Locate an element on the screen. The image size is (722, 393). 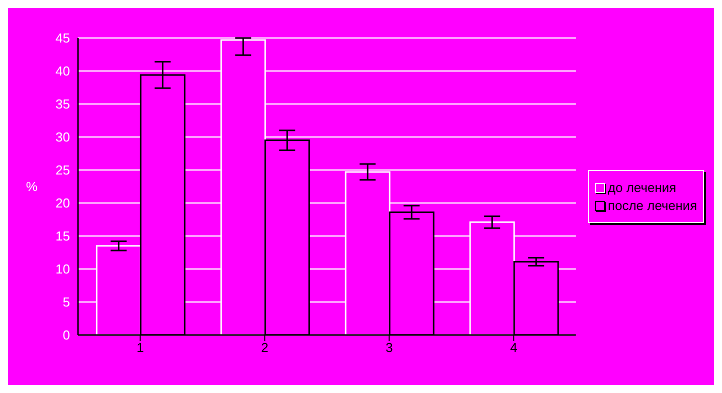
legend-label: до лечения is located at coordinates (642, 187).